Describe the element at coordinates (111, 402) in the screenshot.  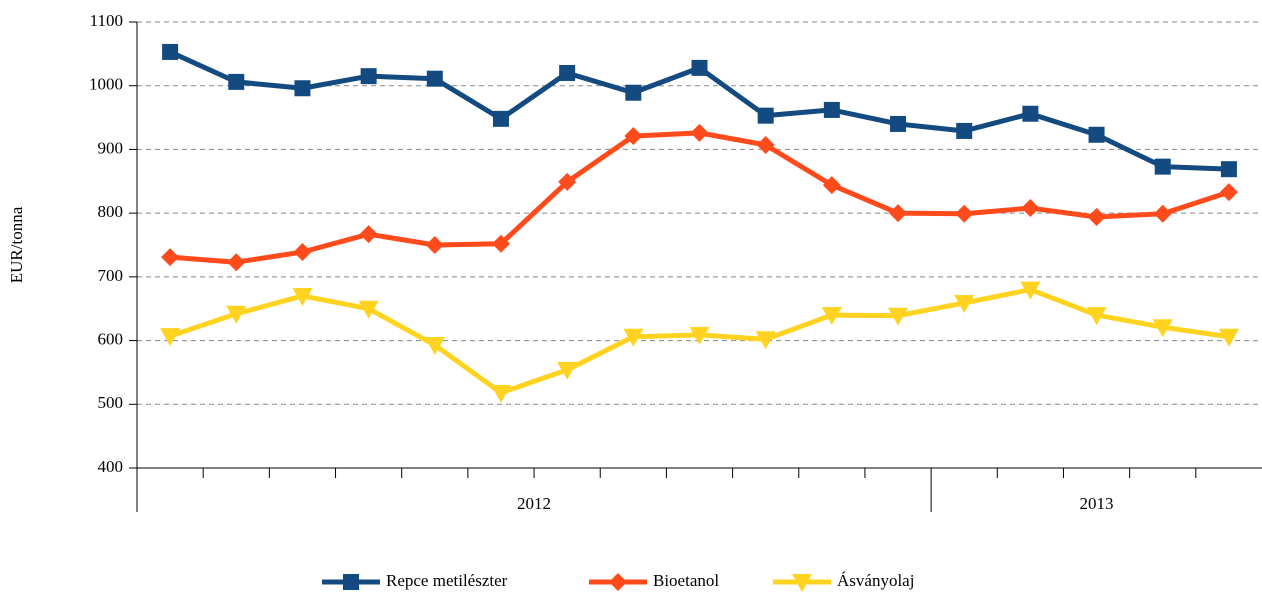
I see `y-tick-label: 500` at that location.